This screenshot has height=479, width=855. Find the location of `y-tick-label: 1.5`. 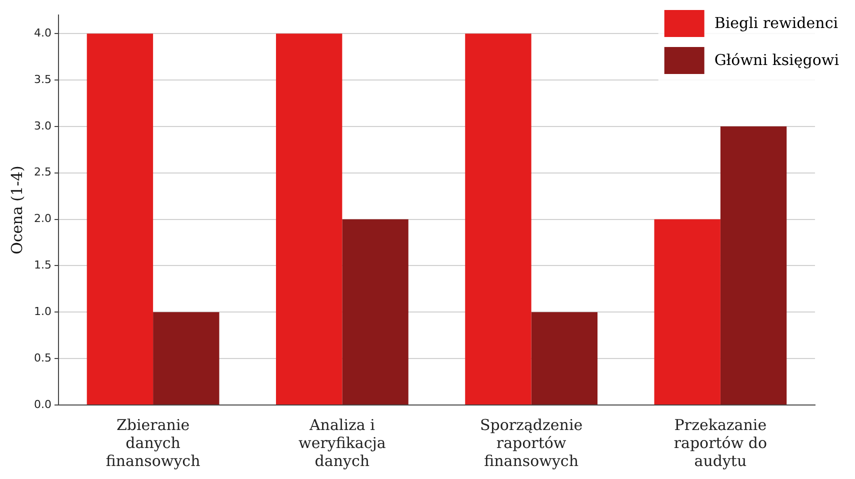

y-tick-label: 1.5 is located at coordinates (43, 265).